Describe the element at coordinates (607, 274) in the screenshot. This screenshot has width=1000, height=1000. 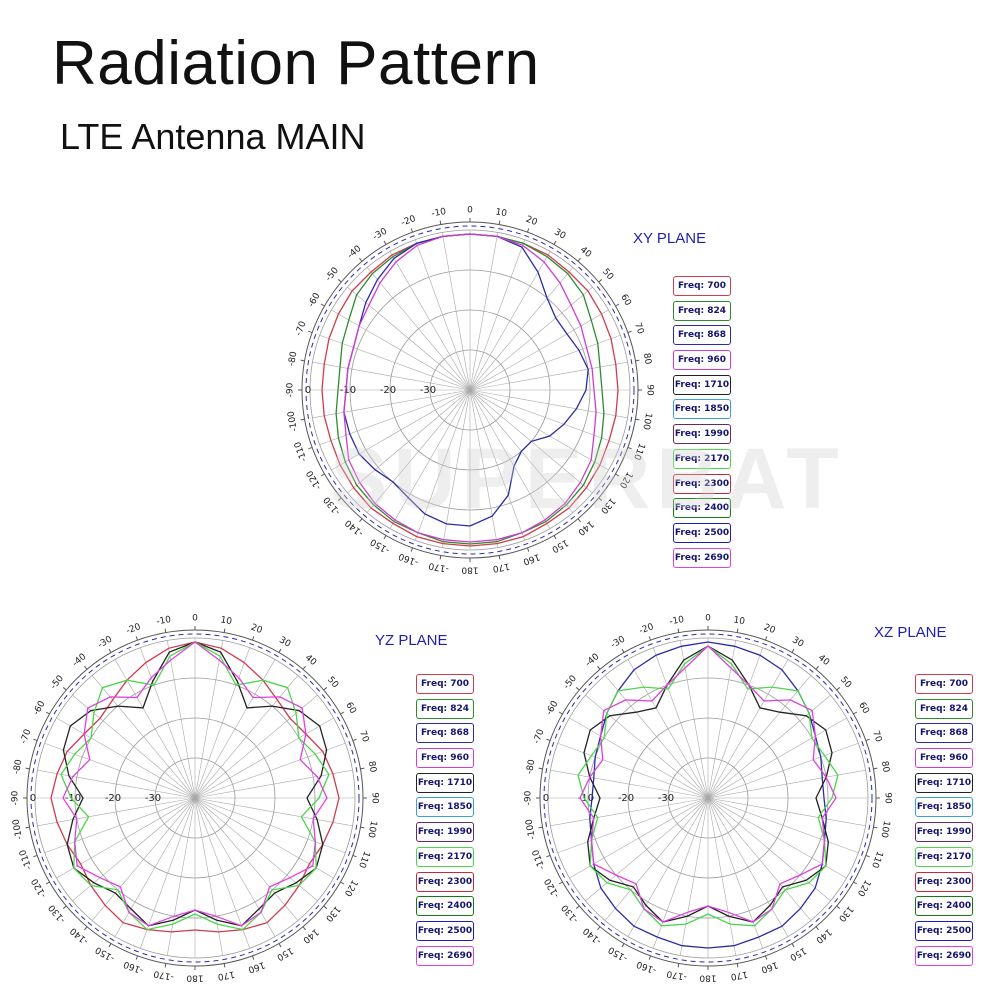
I see `angle-label: 50` at that location.